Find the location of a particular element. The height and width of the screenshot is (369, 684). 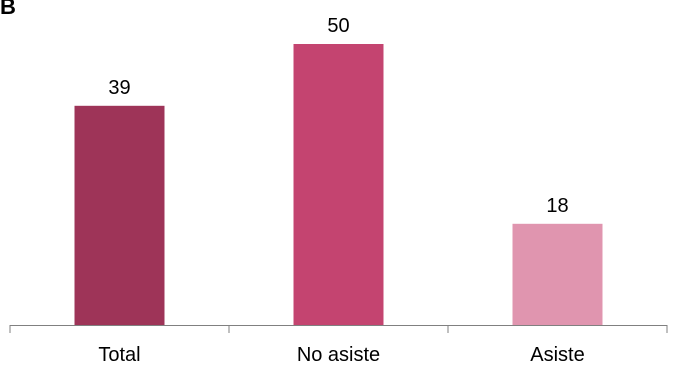

data-label-no-asiste: 50 is located at coordinates (338, 26).